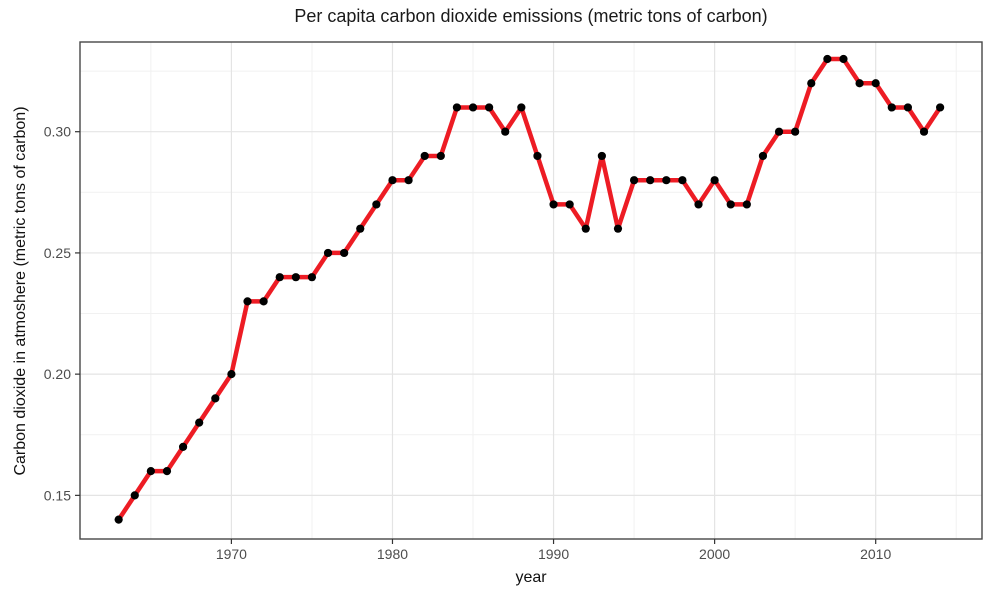 The height and width of the screenshot is (592, 986). What do you see at coordinates (57, 374) in the screenshot?
I see `y-tick-label: 0.20` at bounding box center [57, 374].